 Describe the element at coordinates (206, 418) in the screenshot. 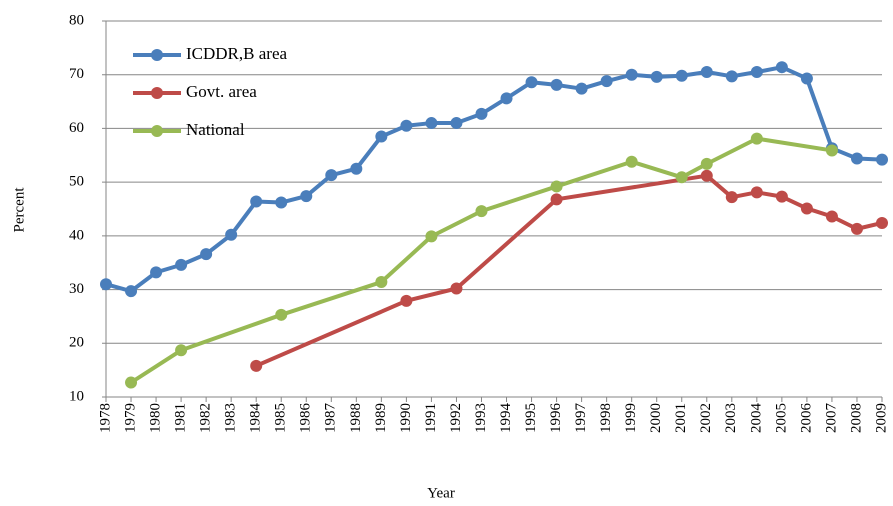

I see `x-tick-label: 1982` at that location.